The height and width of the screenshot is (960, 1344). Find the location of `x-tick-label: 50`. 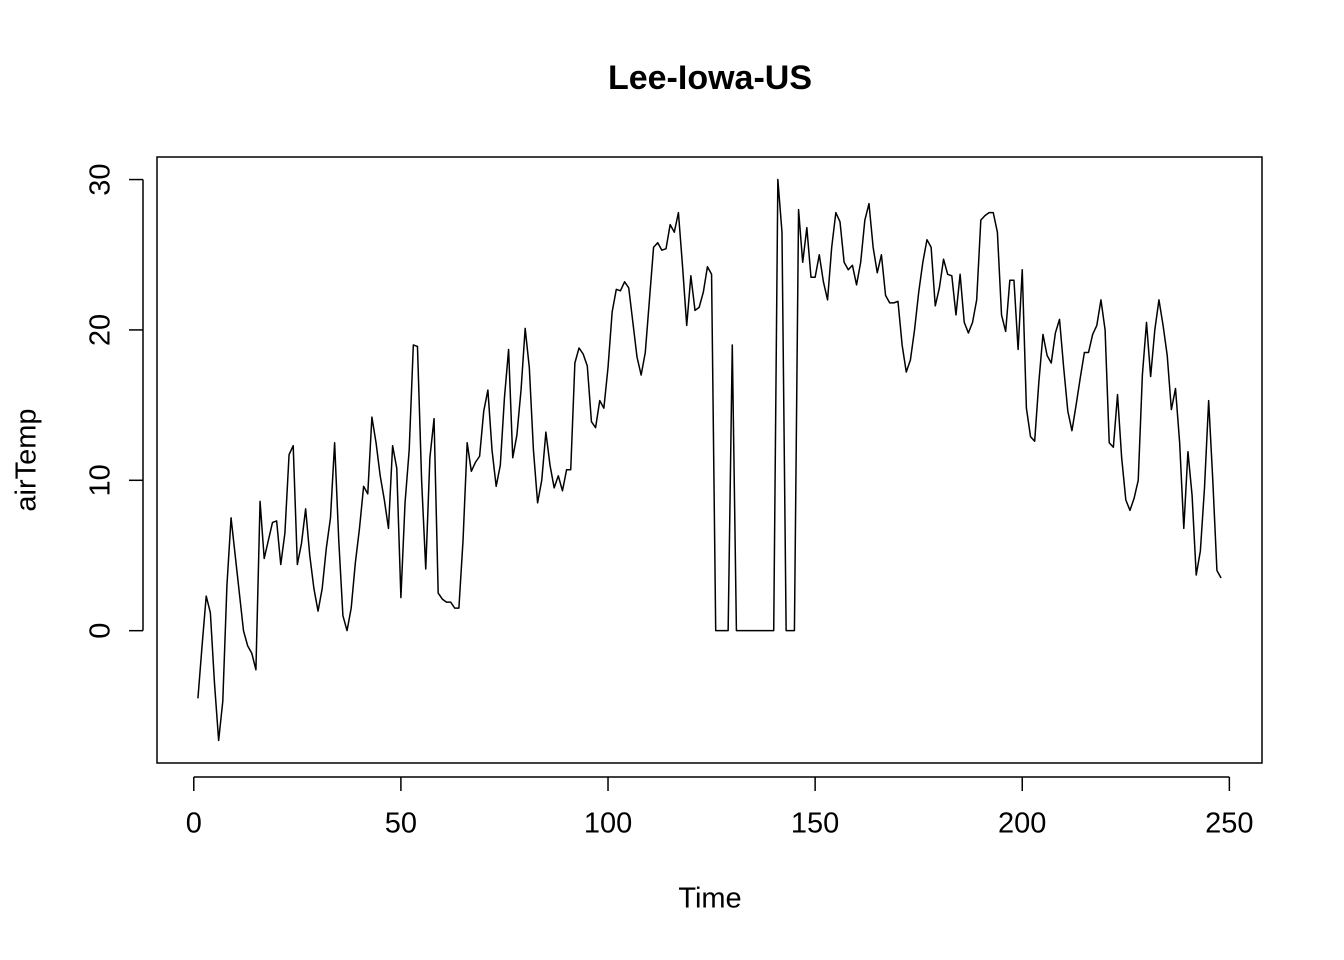

x-tick-label: 50 is located at coordinates (401, 824).